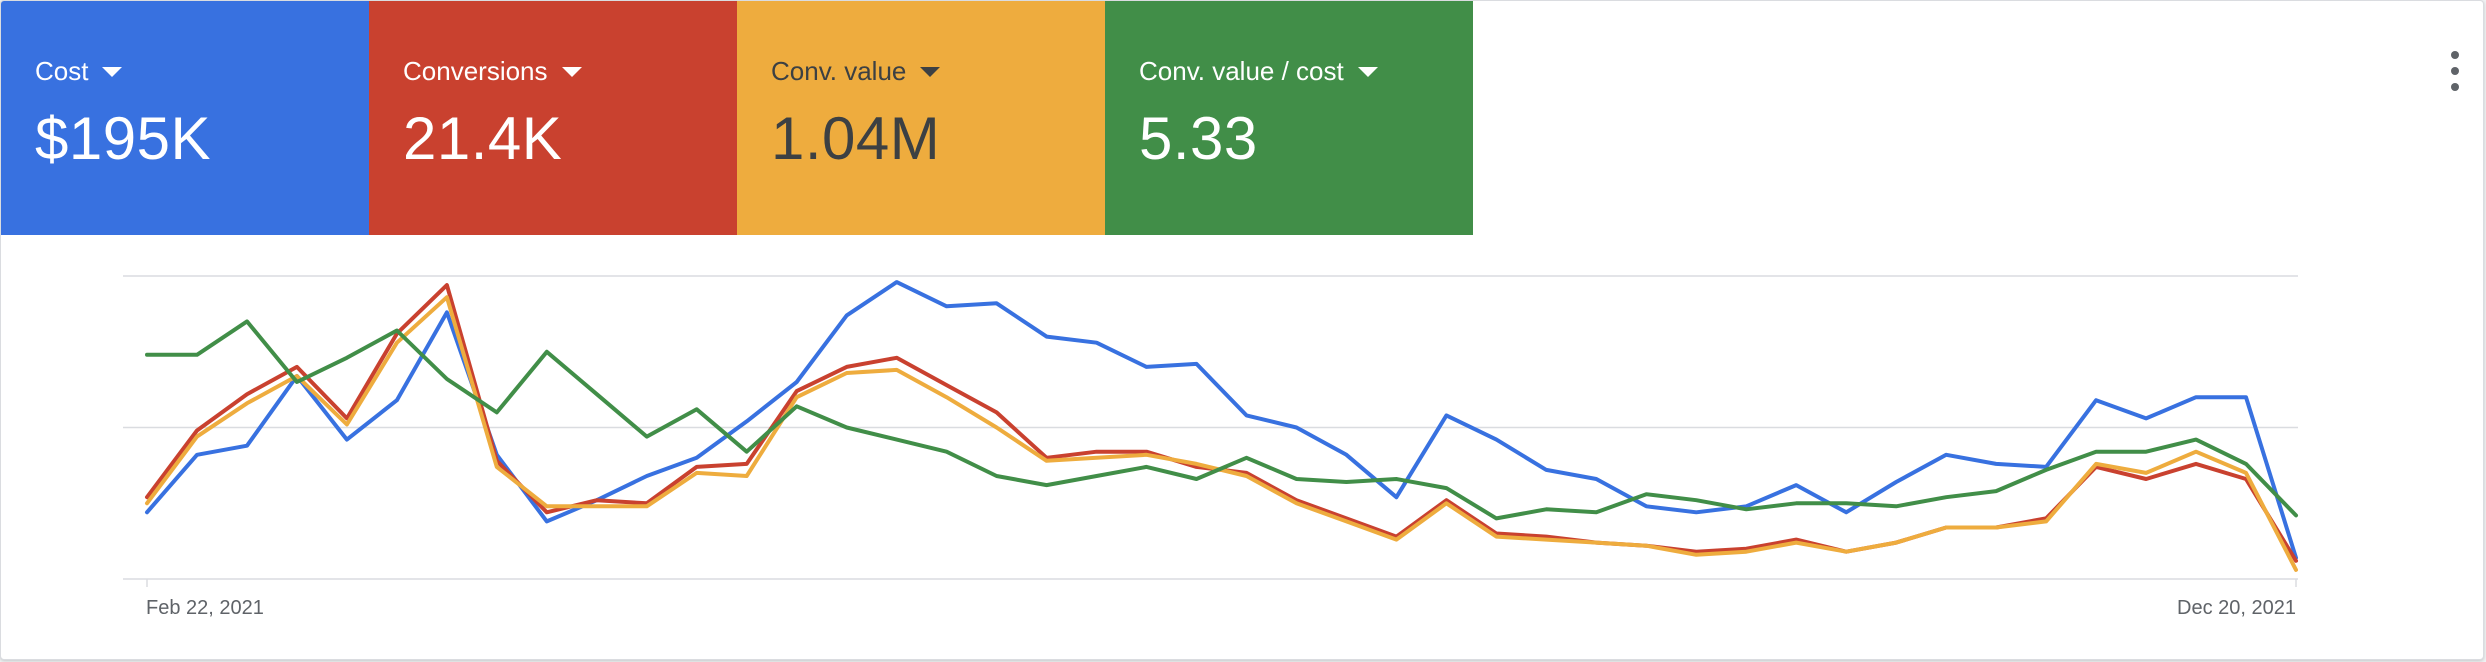 The image size is (2486, 662). What do you see at coordinates (1241, 71) in the screenshot?
I see `metric-label: Conv. value / cost` at bounding box center [1241, 71].